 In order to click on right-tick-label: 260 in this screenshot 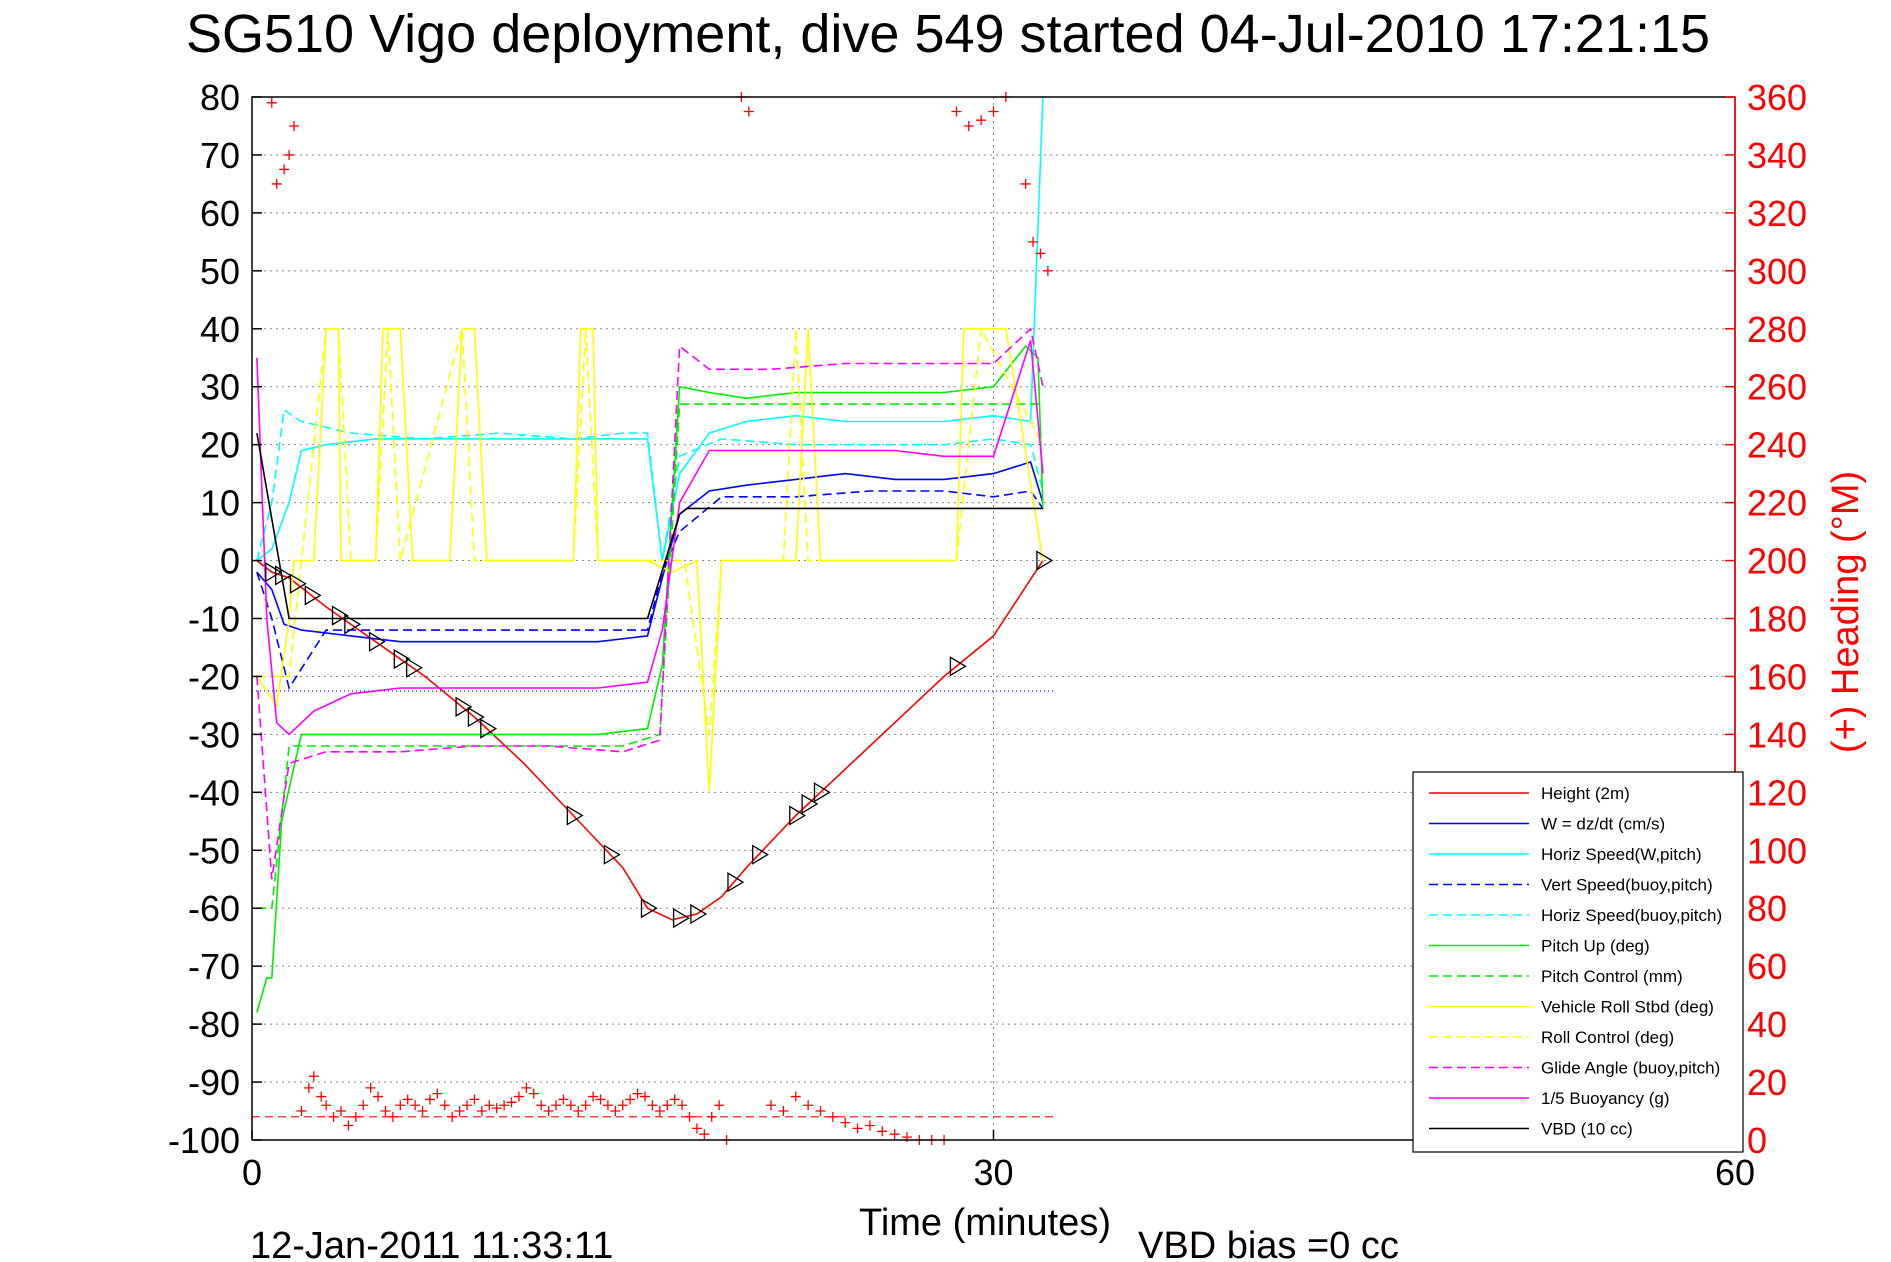, I will do `click(1777, 387)`.